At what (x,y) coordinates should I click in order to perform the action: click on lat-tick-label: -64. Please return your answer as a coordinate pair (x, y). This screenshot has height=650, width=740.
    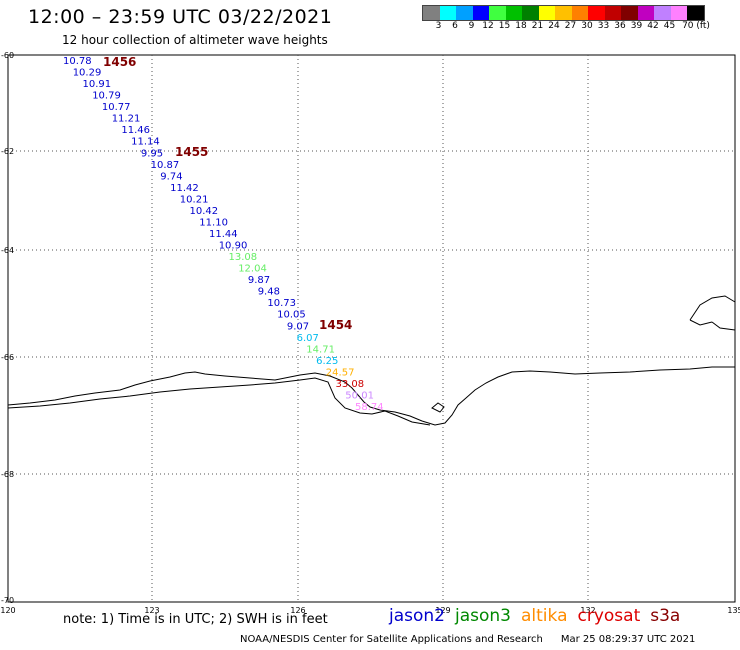
    Looking at the image, I should click on (7, 250).